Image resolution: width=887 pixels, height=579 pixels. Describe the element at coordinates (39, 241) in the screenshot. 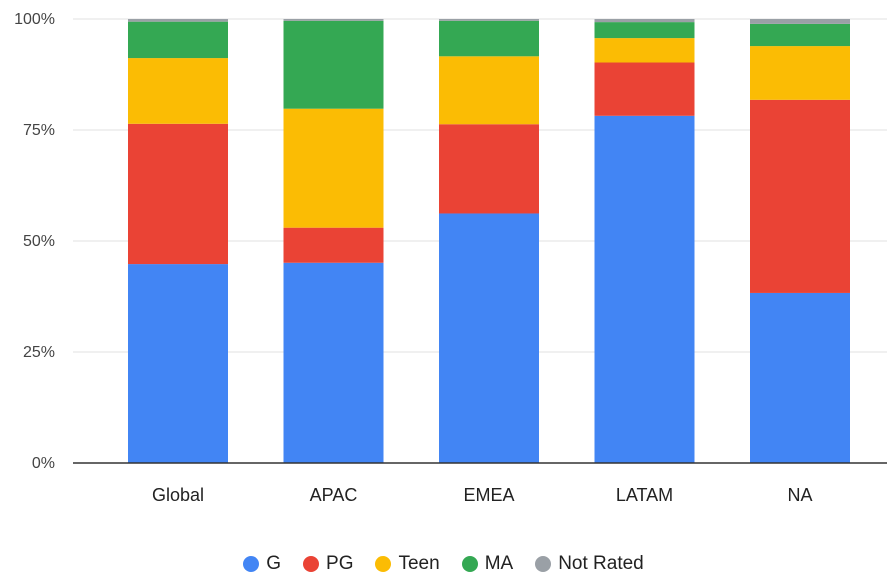

I see `y-tick-label: 50%` at that location.